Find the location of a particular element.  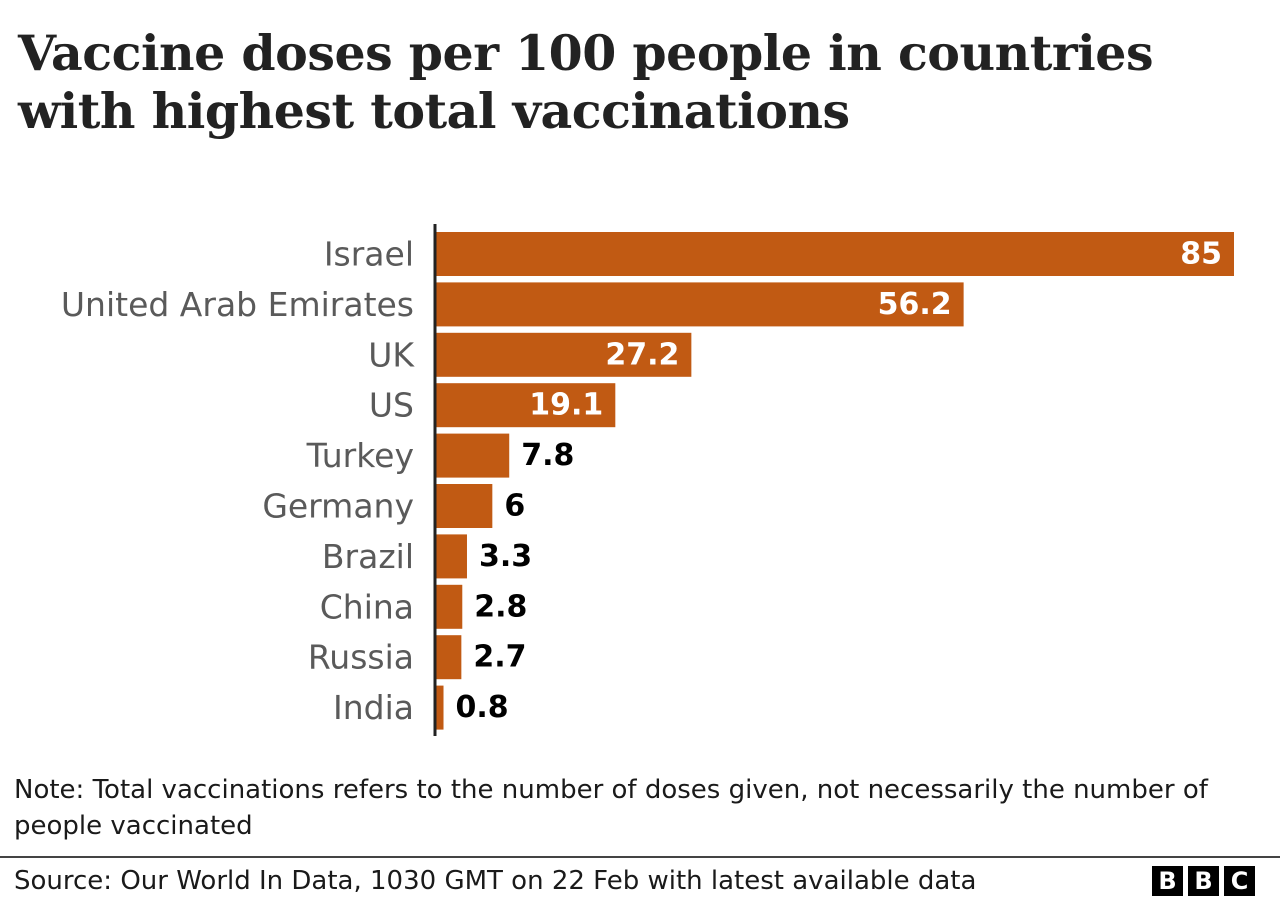

data-label: 85 is located at coordinates (1201, 254).